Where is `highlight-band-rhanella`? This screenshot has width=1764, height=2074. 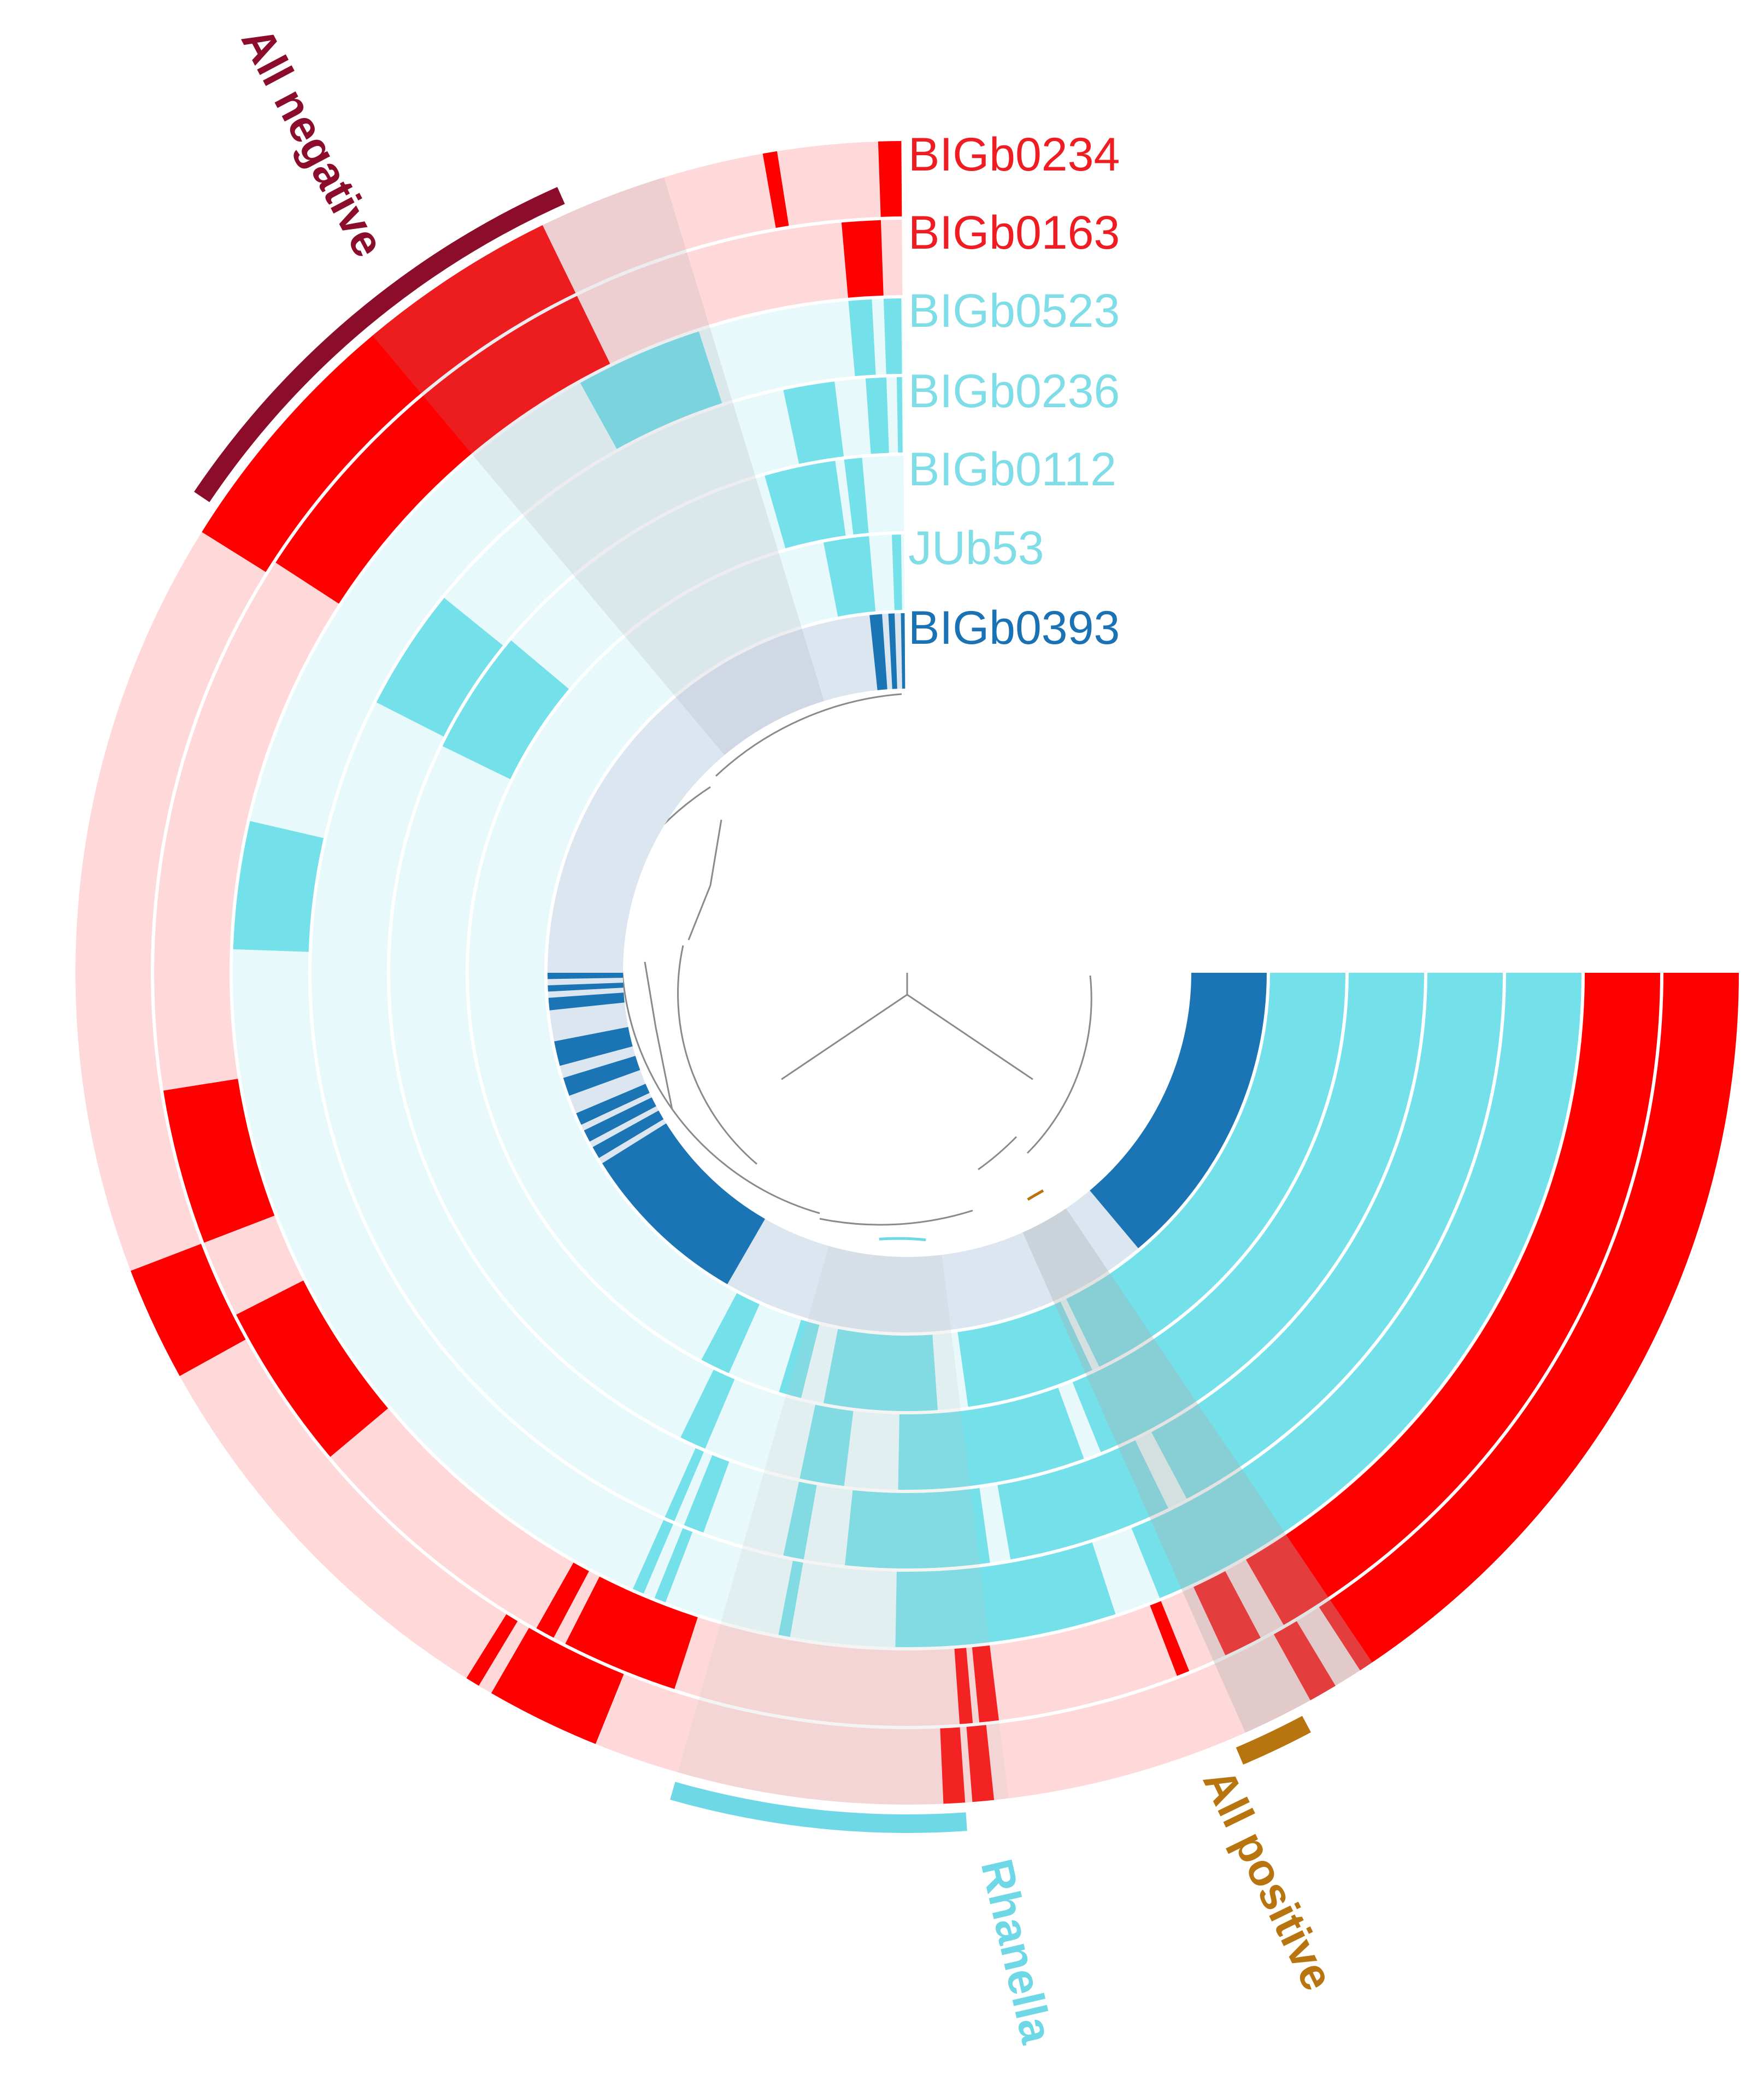
highlight-band-rhanella is located at coordinates (843, 1525).